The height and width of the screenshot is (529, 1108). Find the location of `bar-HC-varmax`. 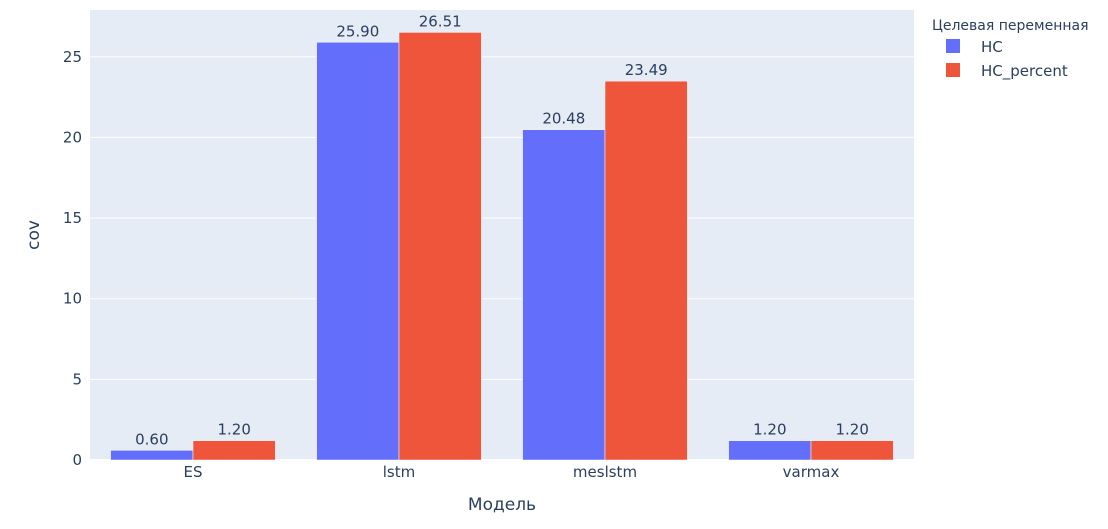

bar-HC-varmax is located at coordinates (770, 450).